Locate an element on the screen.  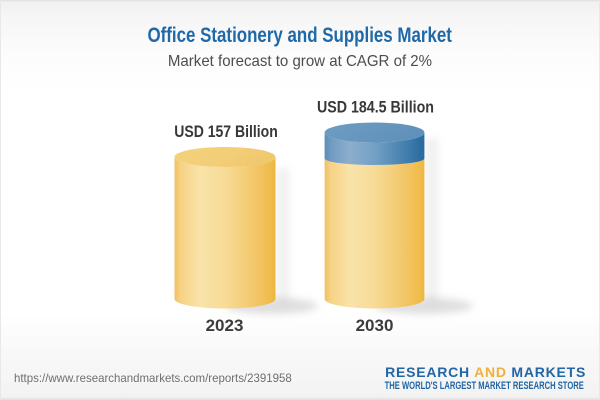
svg-text: USD 184.5 Billion is located at coordinates (375, 108).